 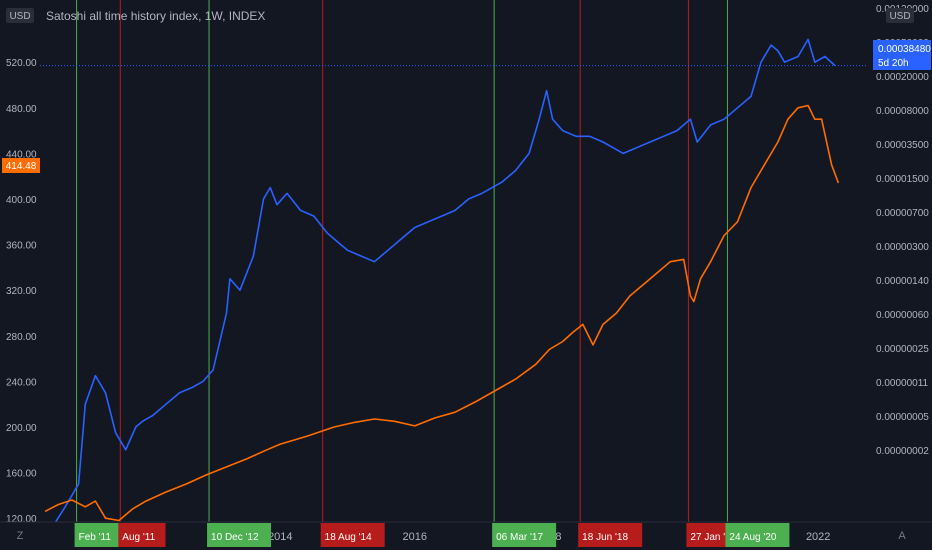 I want to click on left-tick-label: 200.00, so click(x=21, y=428).